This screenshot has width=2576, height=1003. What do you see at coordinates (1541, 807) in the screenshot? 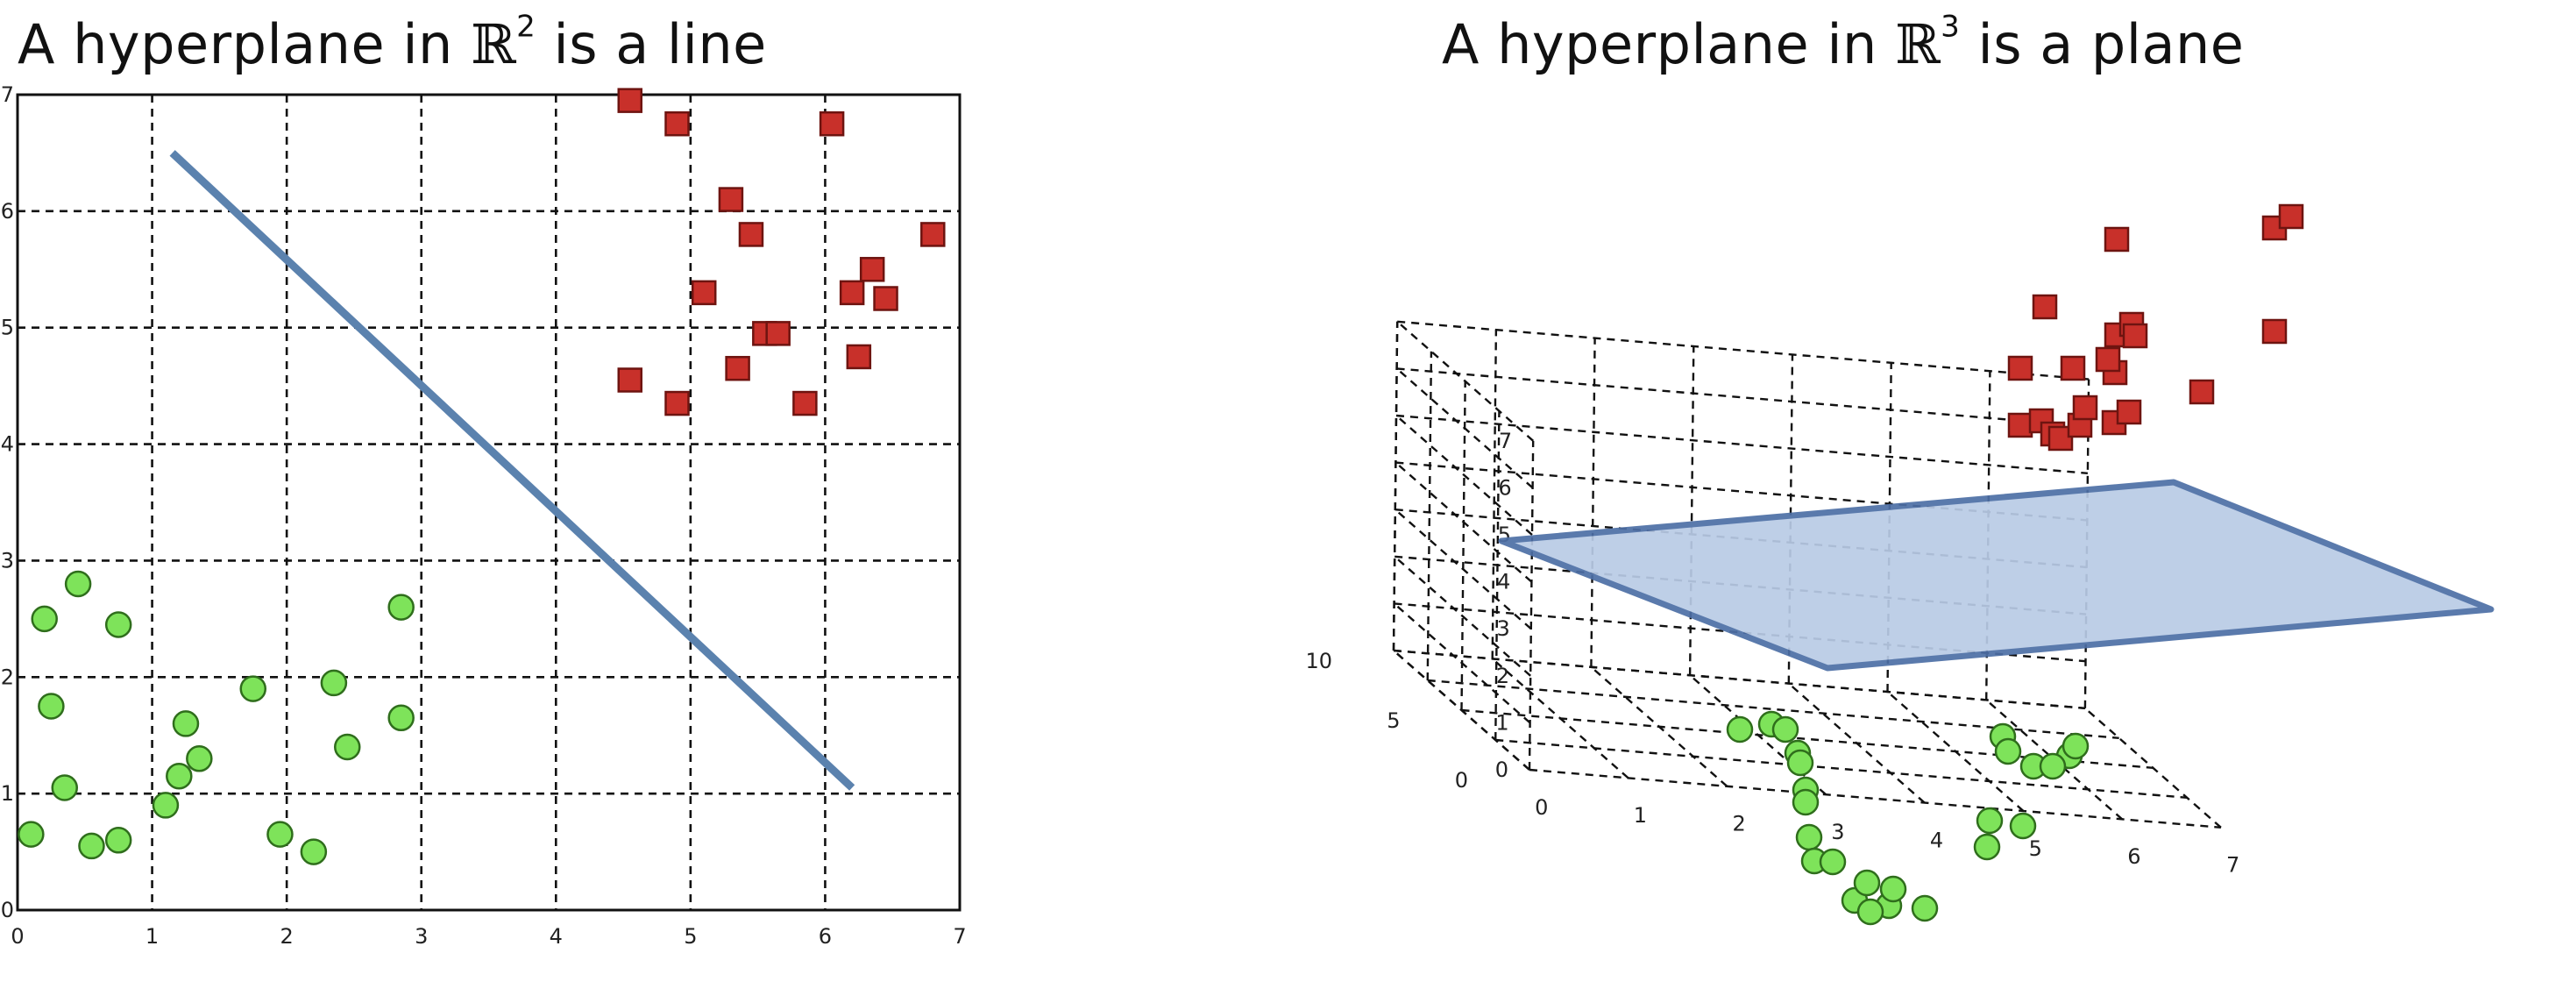
I see `x-tick-label: 0` at bounding box center [1541, 807].